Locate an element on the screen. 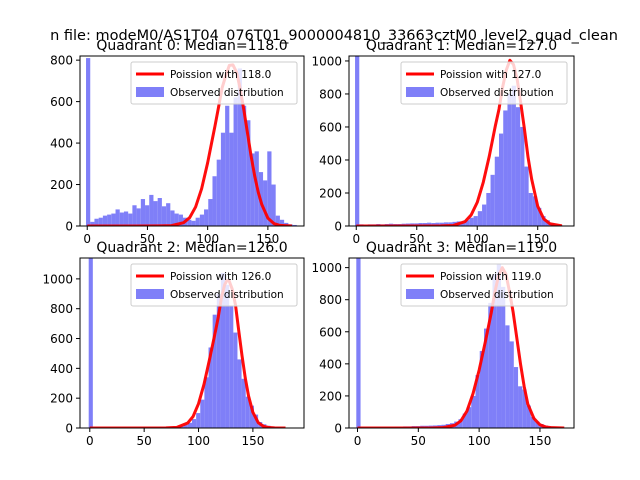 The width and height of the screenshot is (640, 480). legend: Poission with 126.0 Observed distribution is located at coordinates (214, 285).